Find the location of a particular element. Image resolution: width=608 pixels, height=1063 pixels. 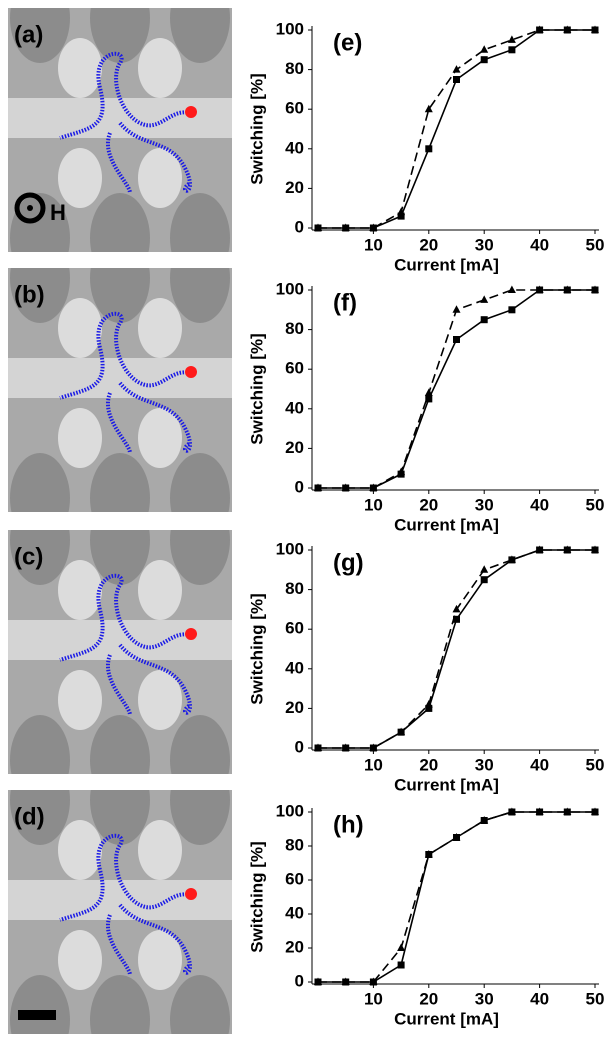

panel-label: (g) is located at coordinates (348, 562).